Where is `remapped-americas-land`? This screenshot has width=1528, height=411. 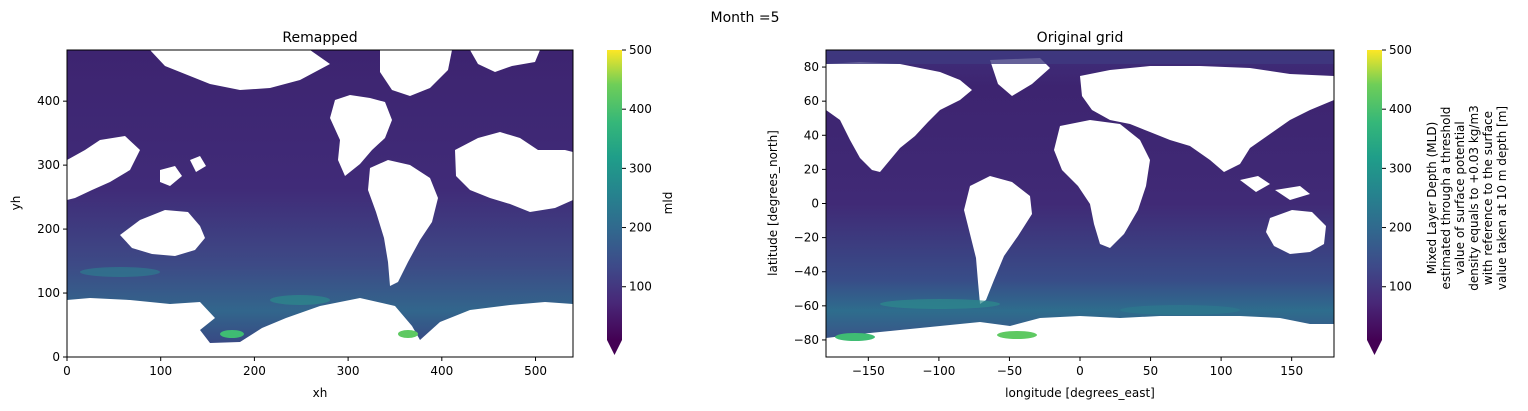
remapped-americas-land is located at coordinates (361, 135).